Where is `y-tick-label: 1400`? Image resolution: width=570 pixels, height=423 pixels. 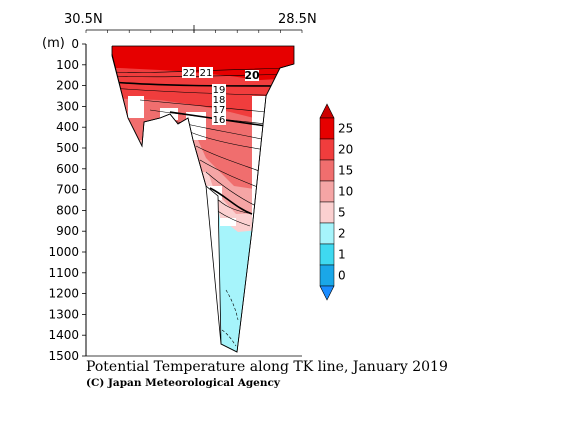 y-tick-label: 1400 is located at coordinates (63, 335).